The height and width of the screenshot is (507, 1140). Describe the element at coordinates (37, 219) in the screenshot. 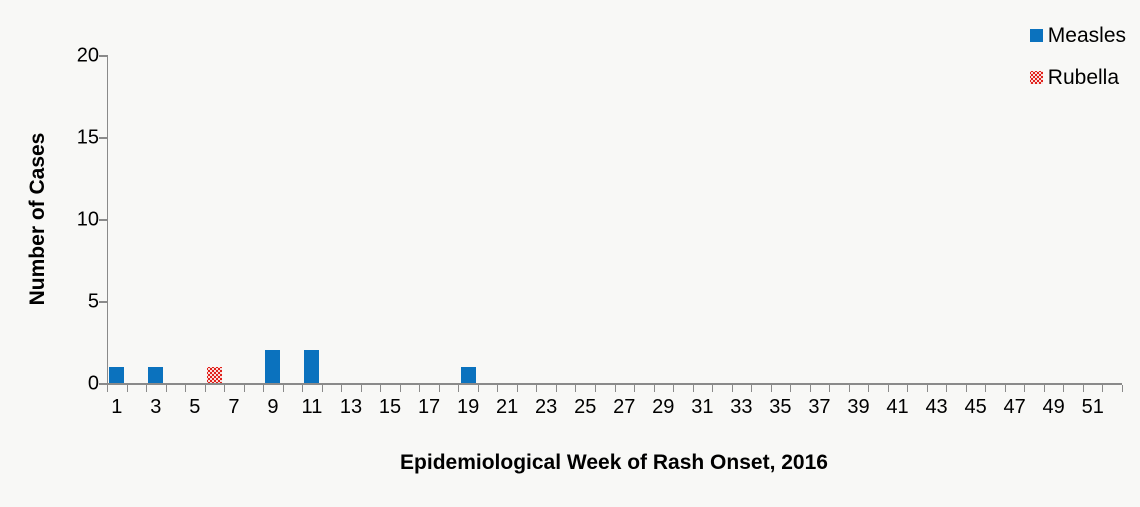

I see `y-axis-title: Number of Cases` at that location.